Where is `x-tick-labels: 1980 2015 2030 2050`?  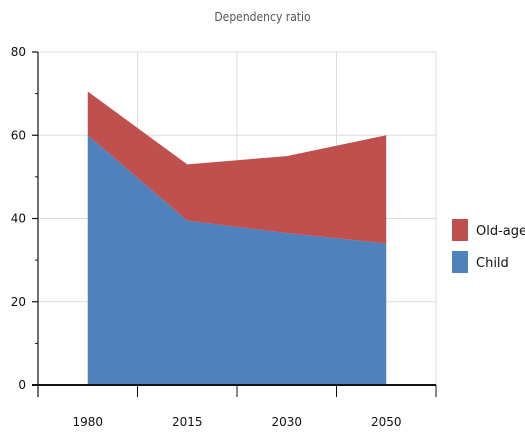
x-tick-labels: 1980 2015 2030 2050 is located at coordinates (236, 422).